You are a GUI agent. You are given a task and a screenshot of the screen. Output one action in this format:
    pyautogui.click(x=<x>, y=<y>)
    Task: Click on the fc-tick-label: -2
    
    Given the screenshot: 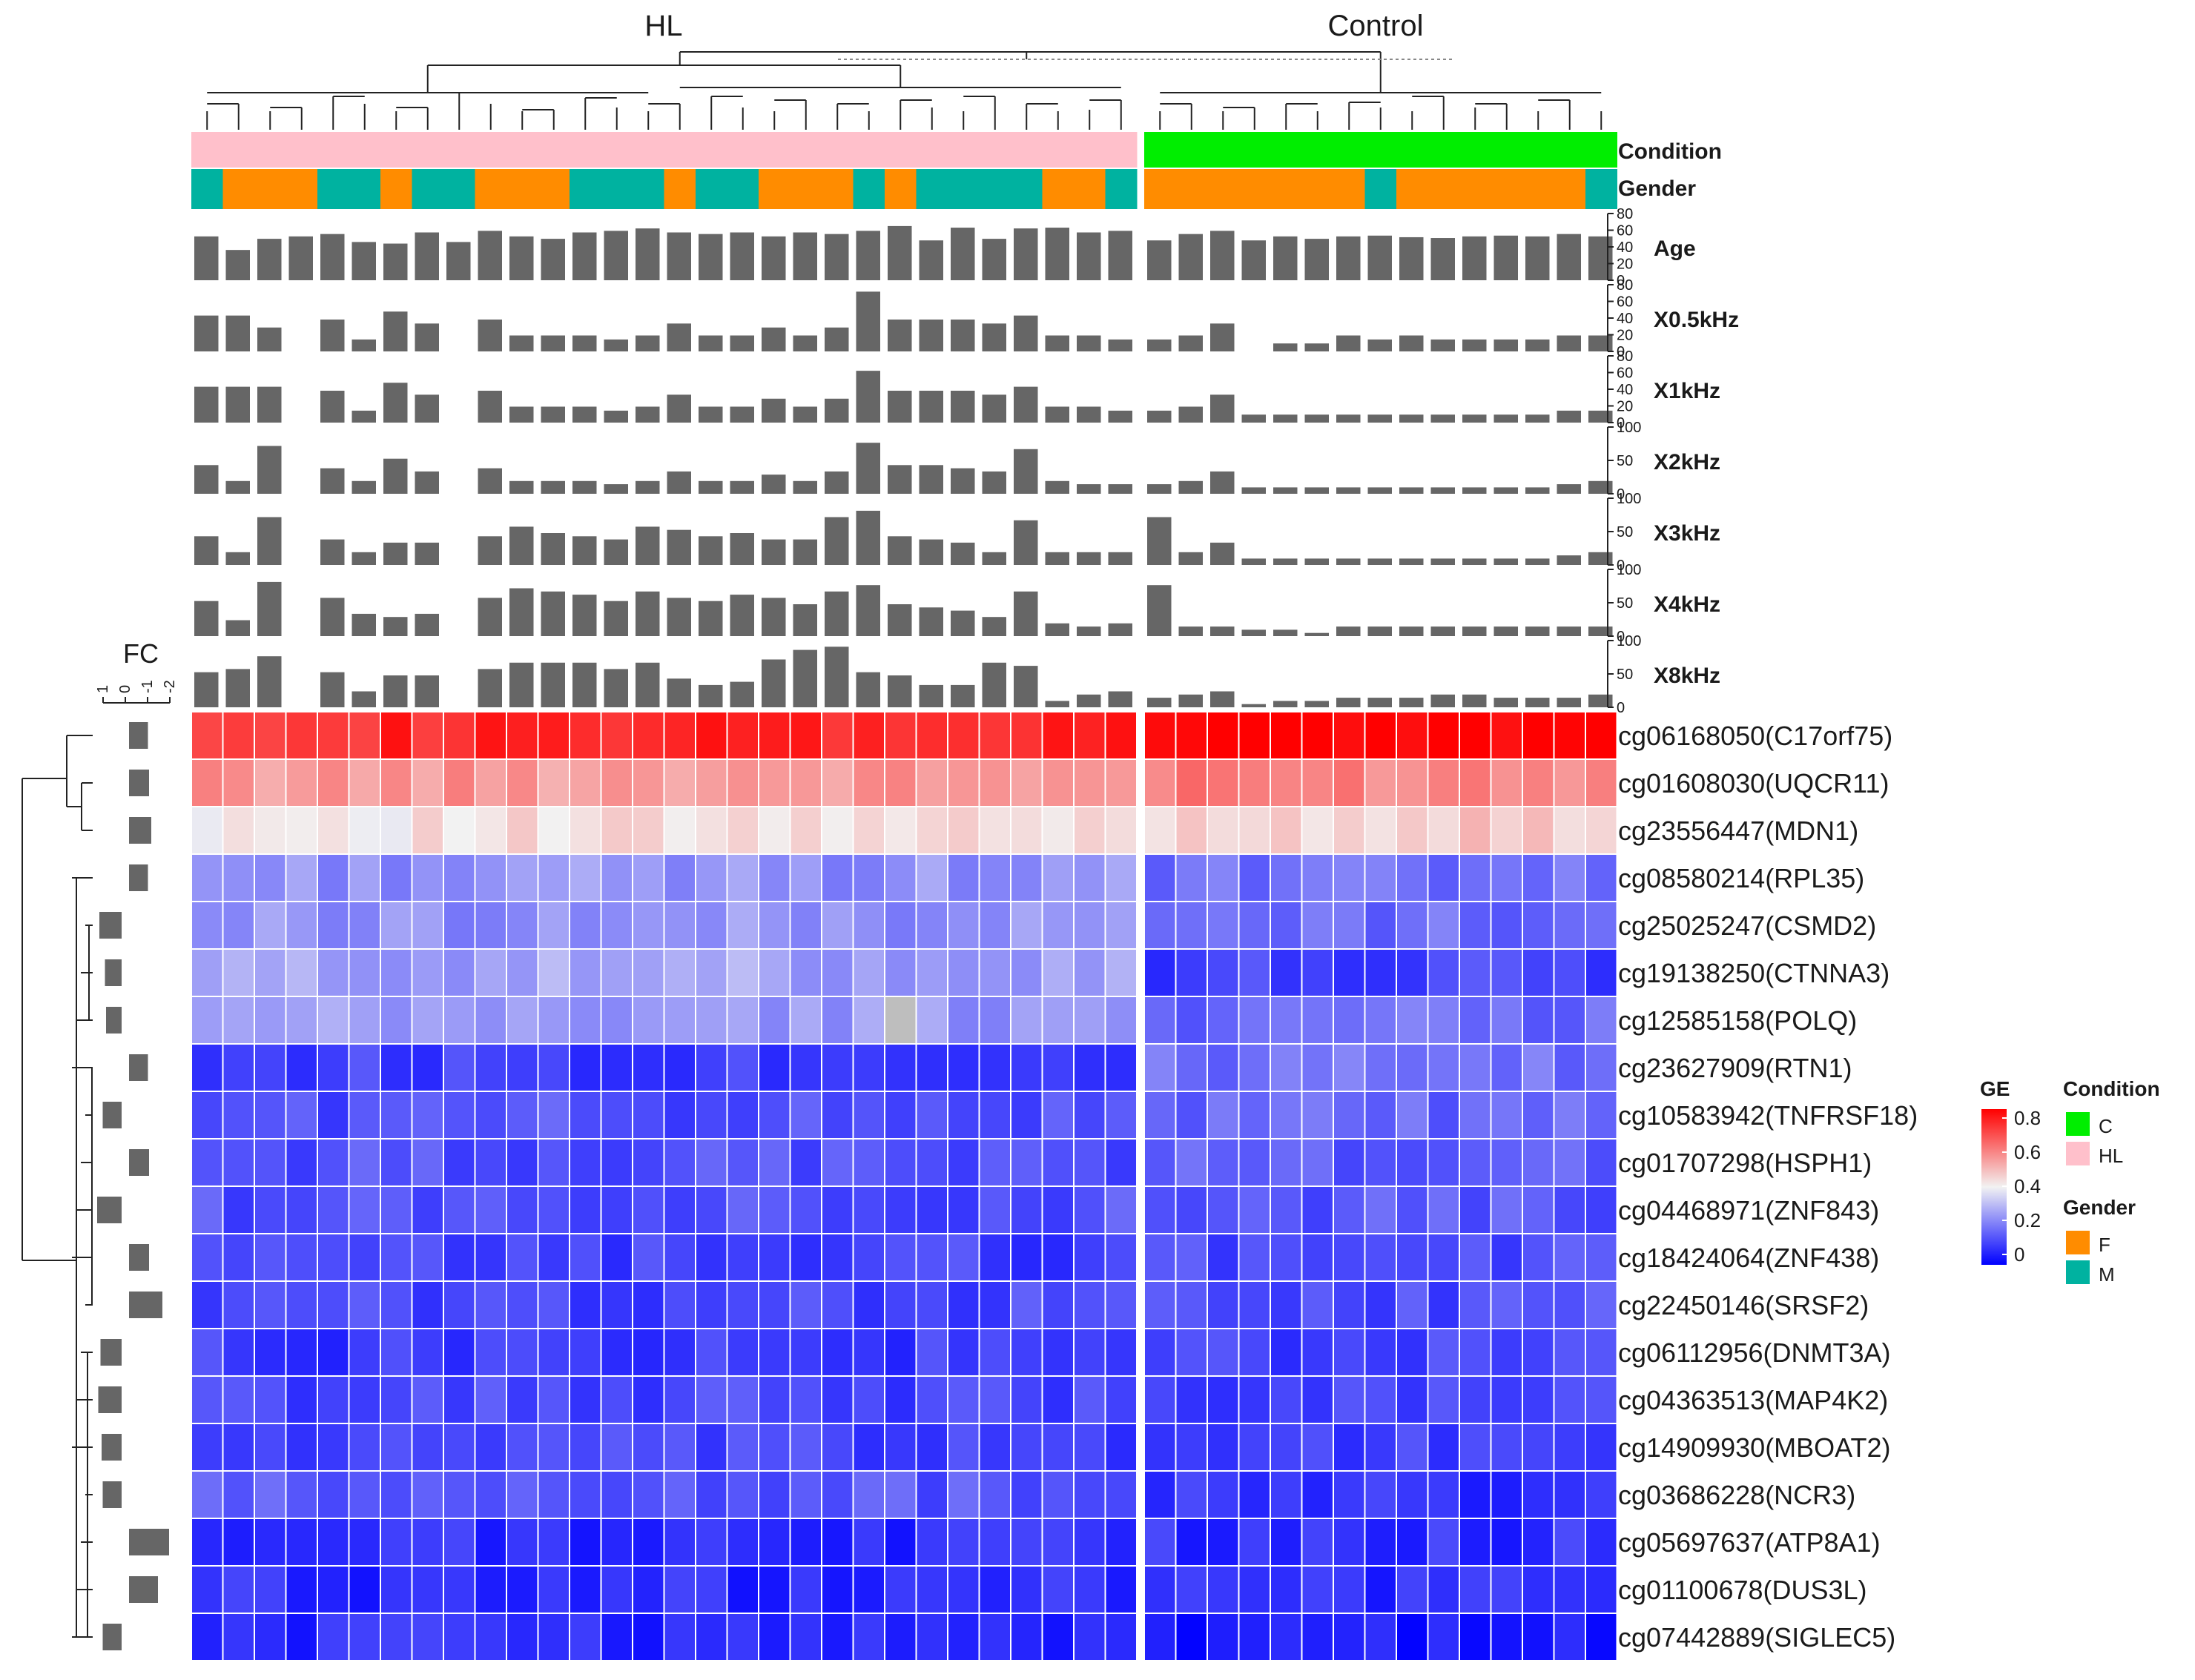 What is the action you would take?
    pyautogui.click(x=170, y=686)
    